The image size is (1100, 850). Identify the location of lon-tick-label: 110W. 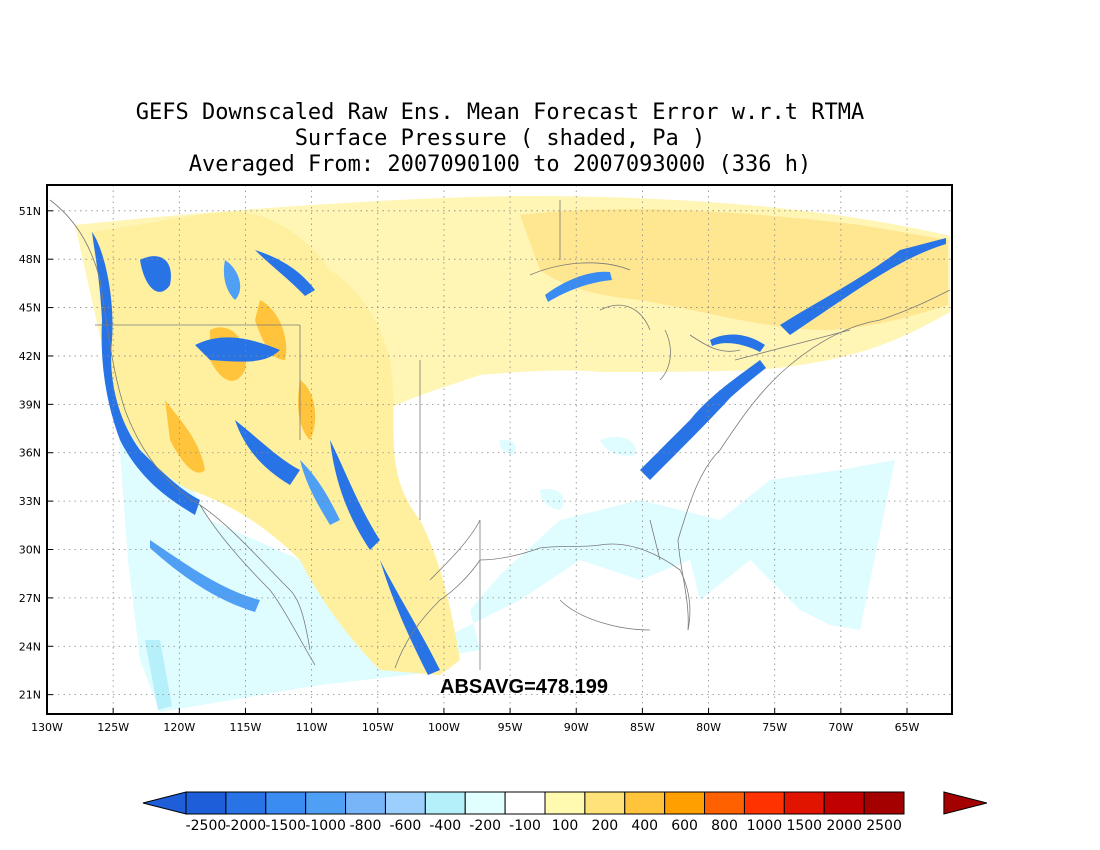
(312, 727).